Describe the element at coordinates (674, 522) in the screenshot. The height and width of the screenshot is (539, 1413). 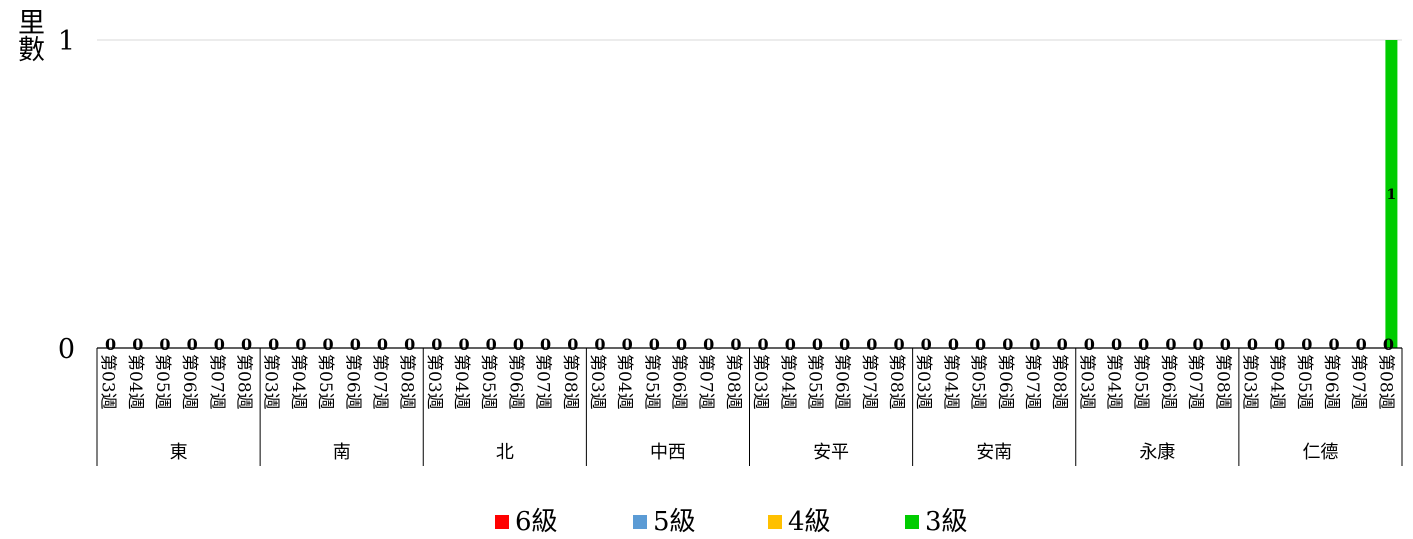
I see `legend-label: 5級` at that location.